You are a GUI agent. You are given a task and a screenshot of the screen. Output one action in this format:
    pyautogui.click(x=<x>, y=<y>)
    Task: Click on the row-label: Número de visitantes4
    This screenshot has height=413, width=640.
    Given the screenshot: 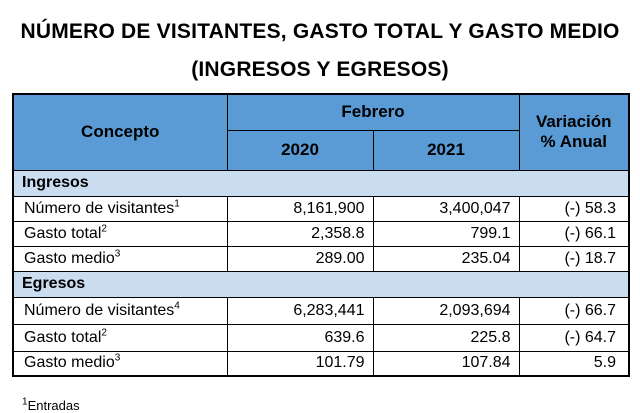 What is the action you would take?
    pyautogui.click(x=120, y=310)
    